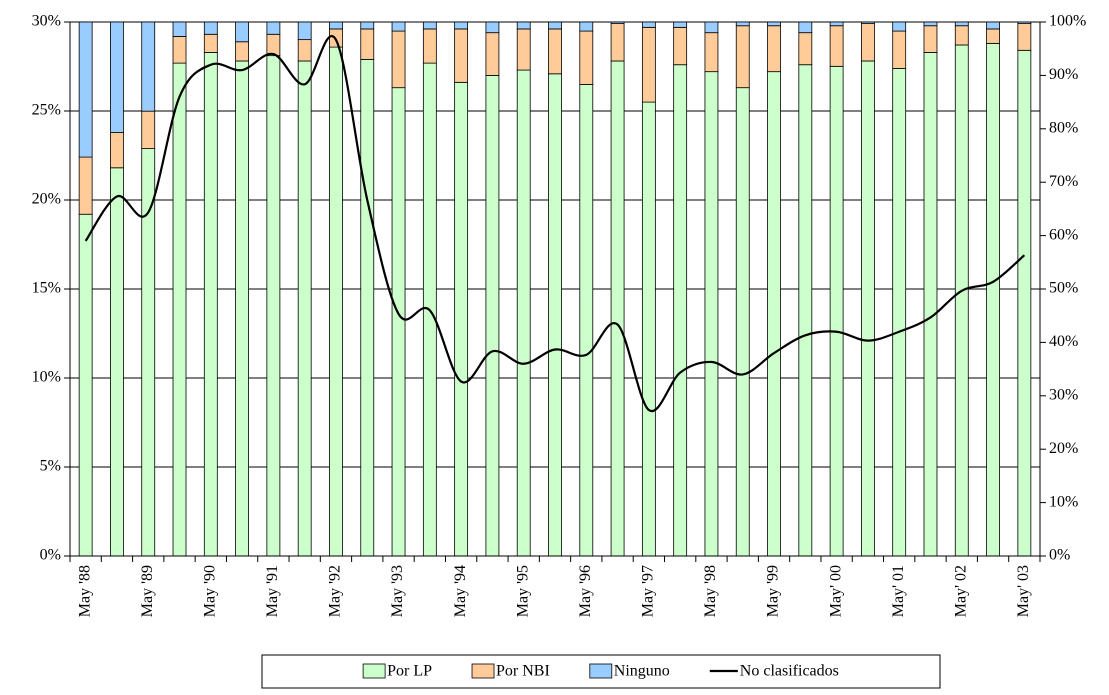  Describe the element at coordinates (1063, 341) in the screenshot. I see `y2-tick-label: 40%` at that location.